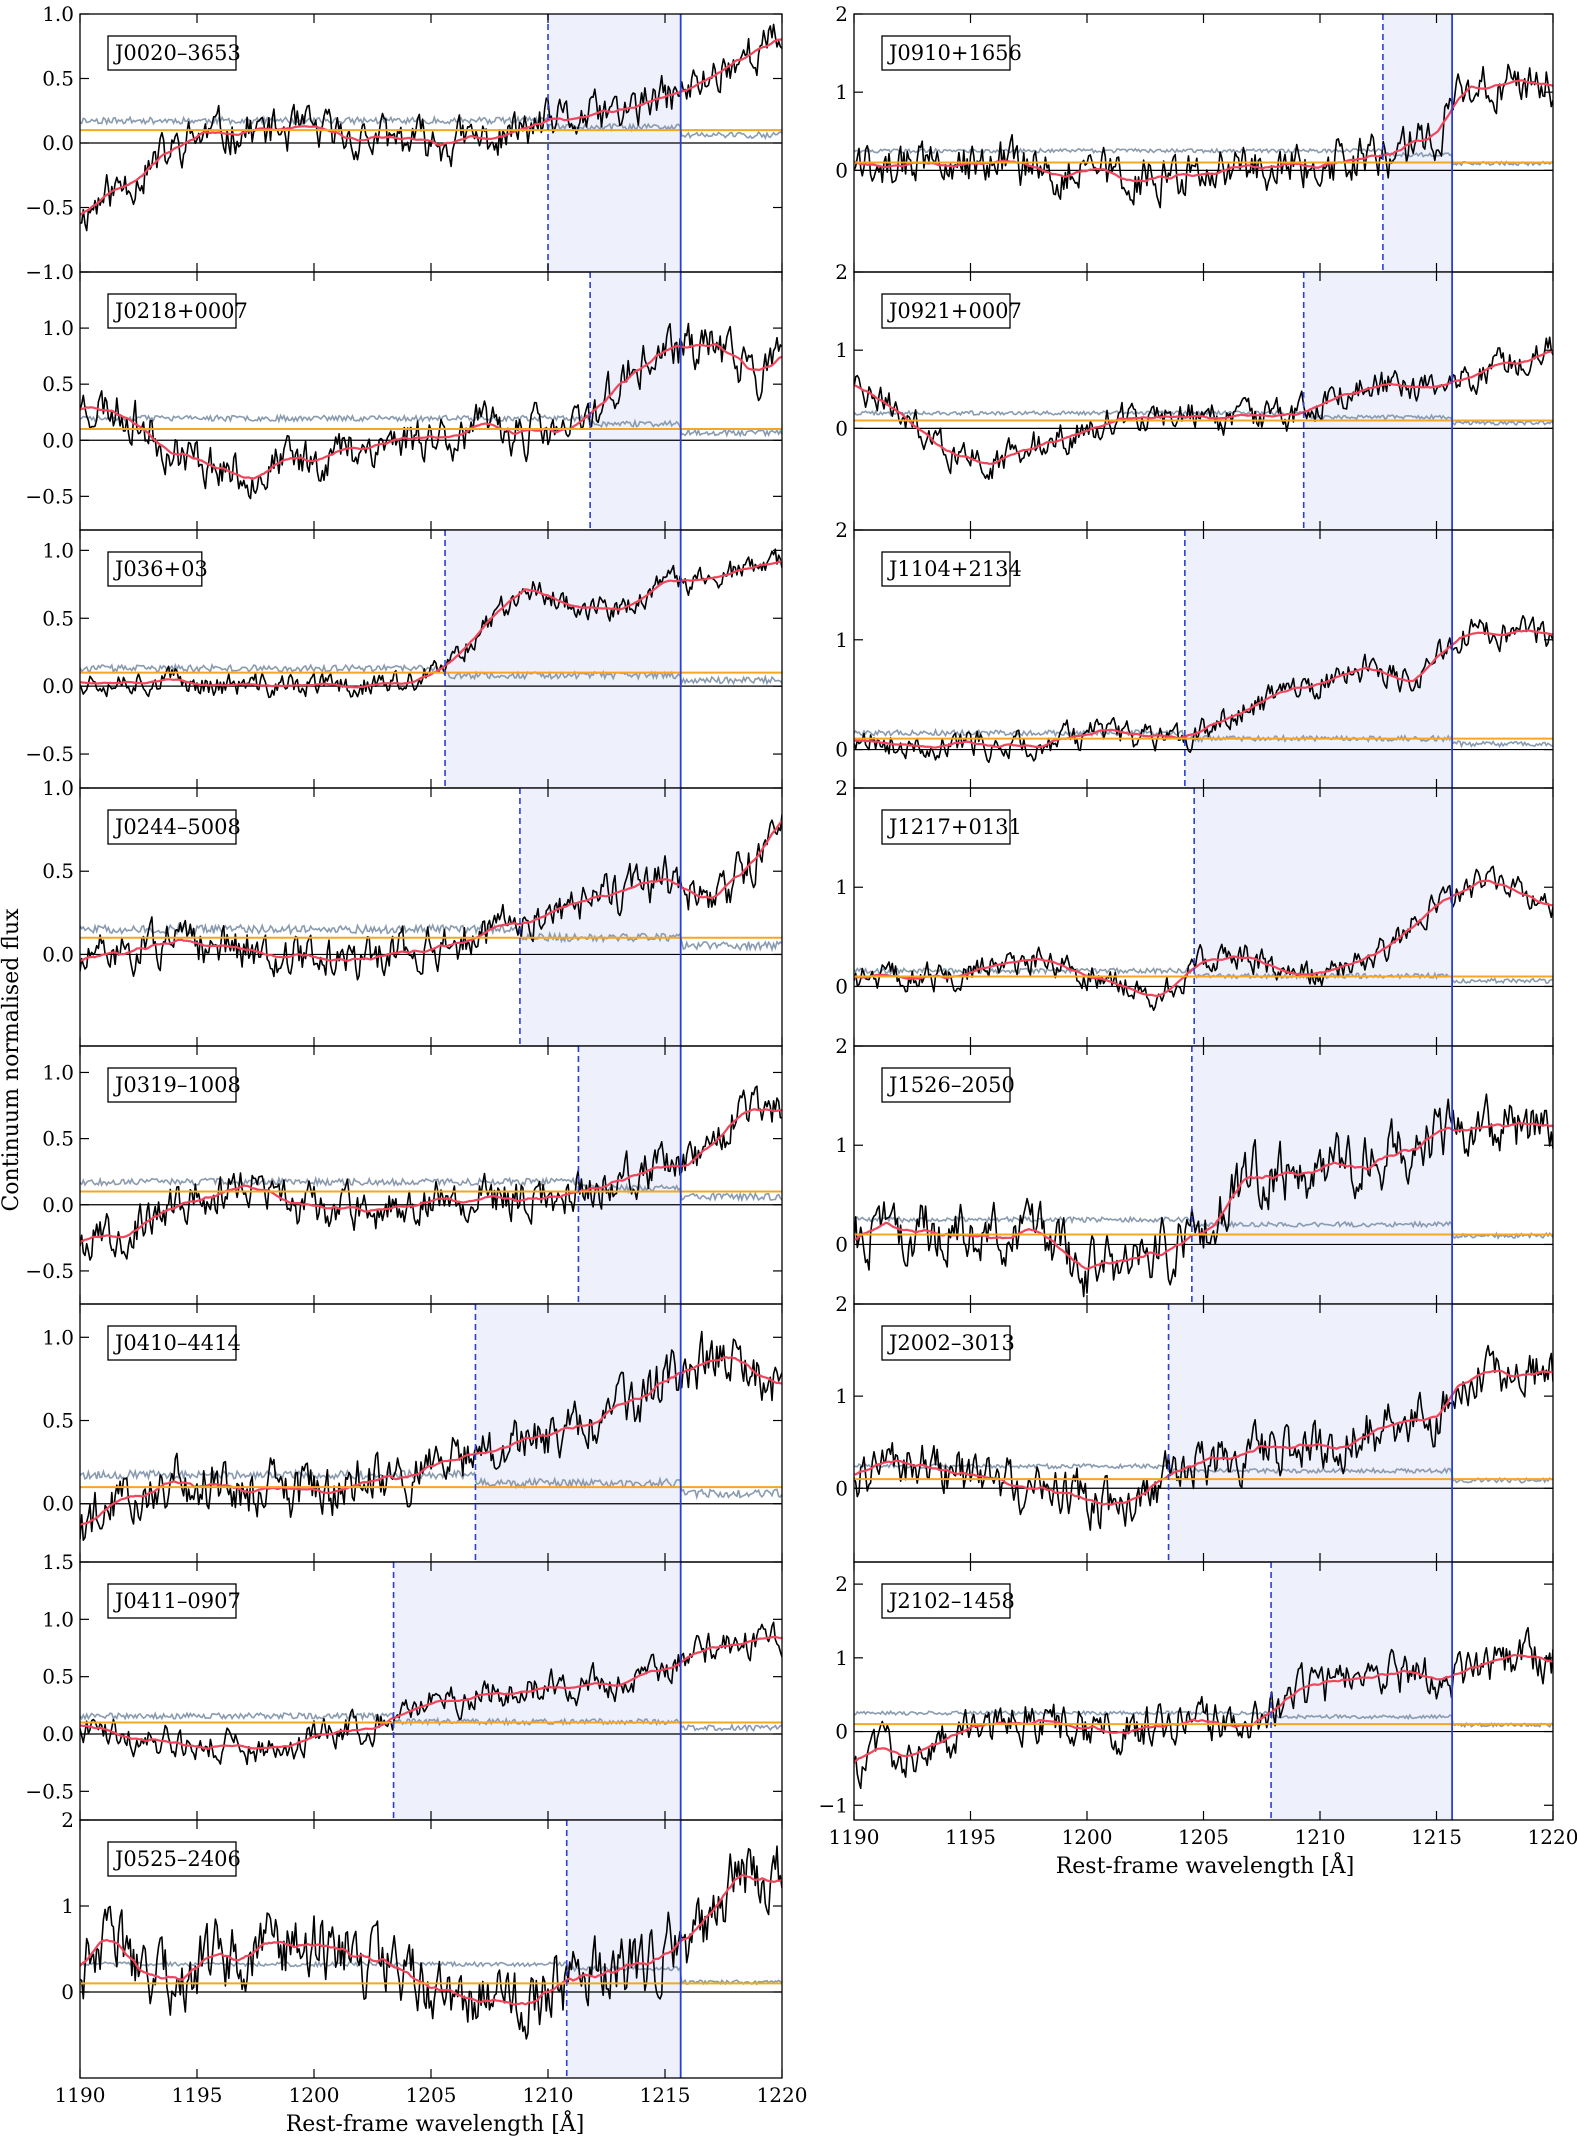  What do you see at coordinates (49, 272) in the screenshot?
I see `y-tick-label: −1.0` at bounding box center [49, 272].